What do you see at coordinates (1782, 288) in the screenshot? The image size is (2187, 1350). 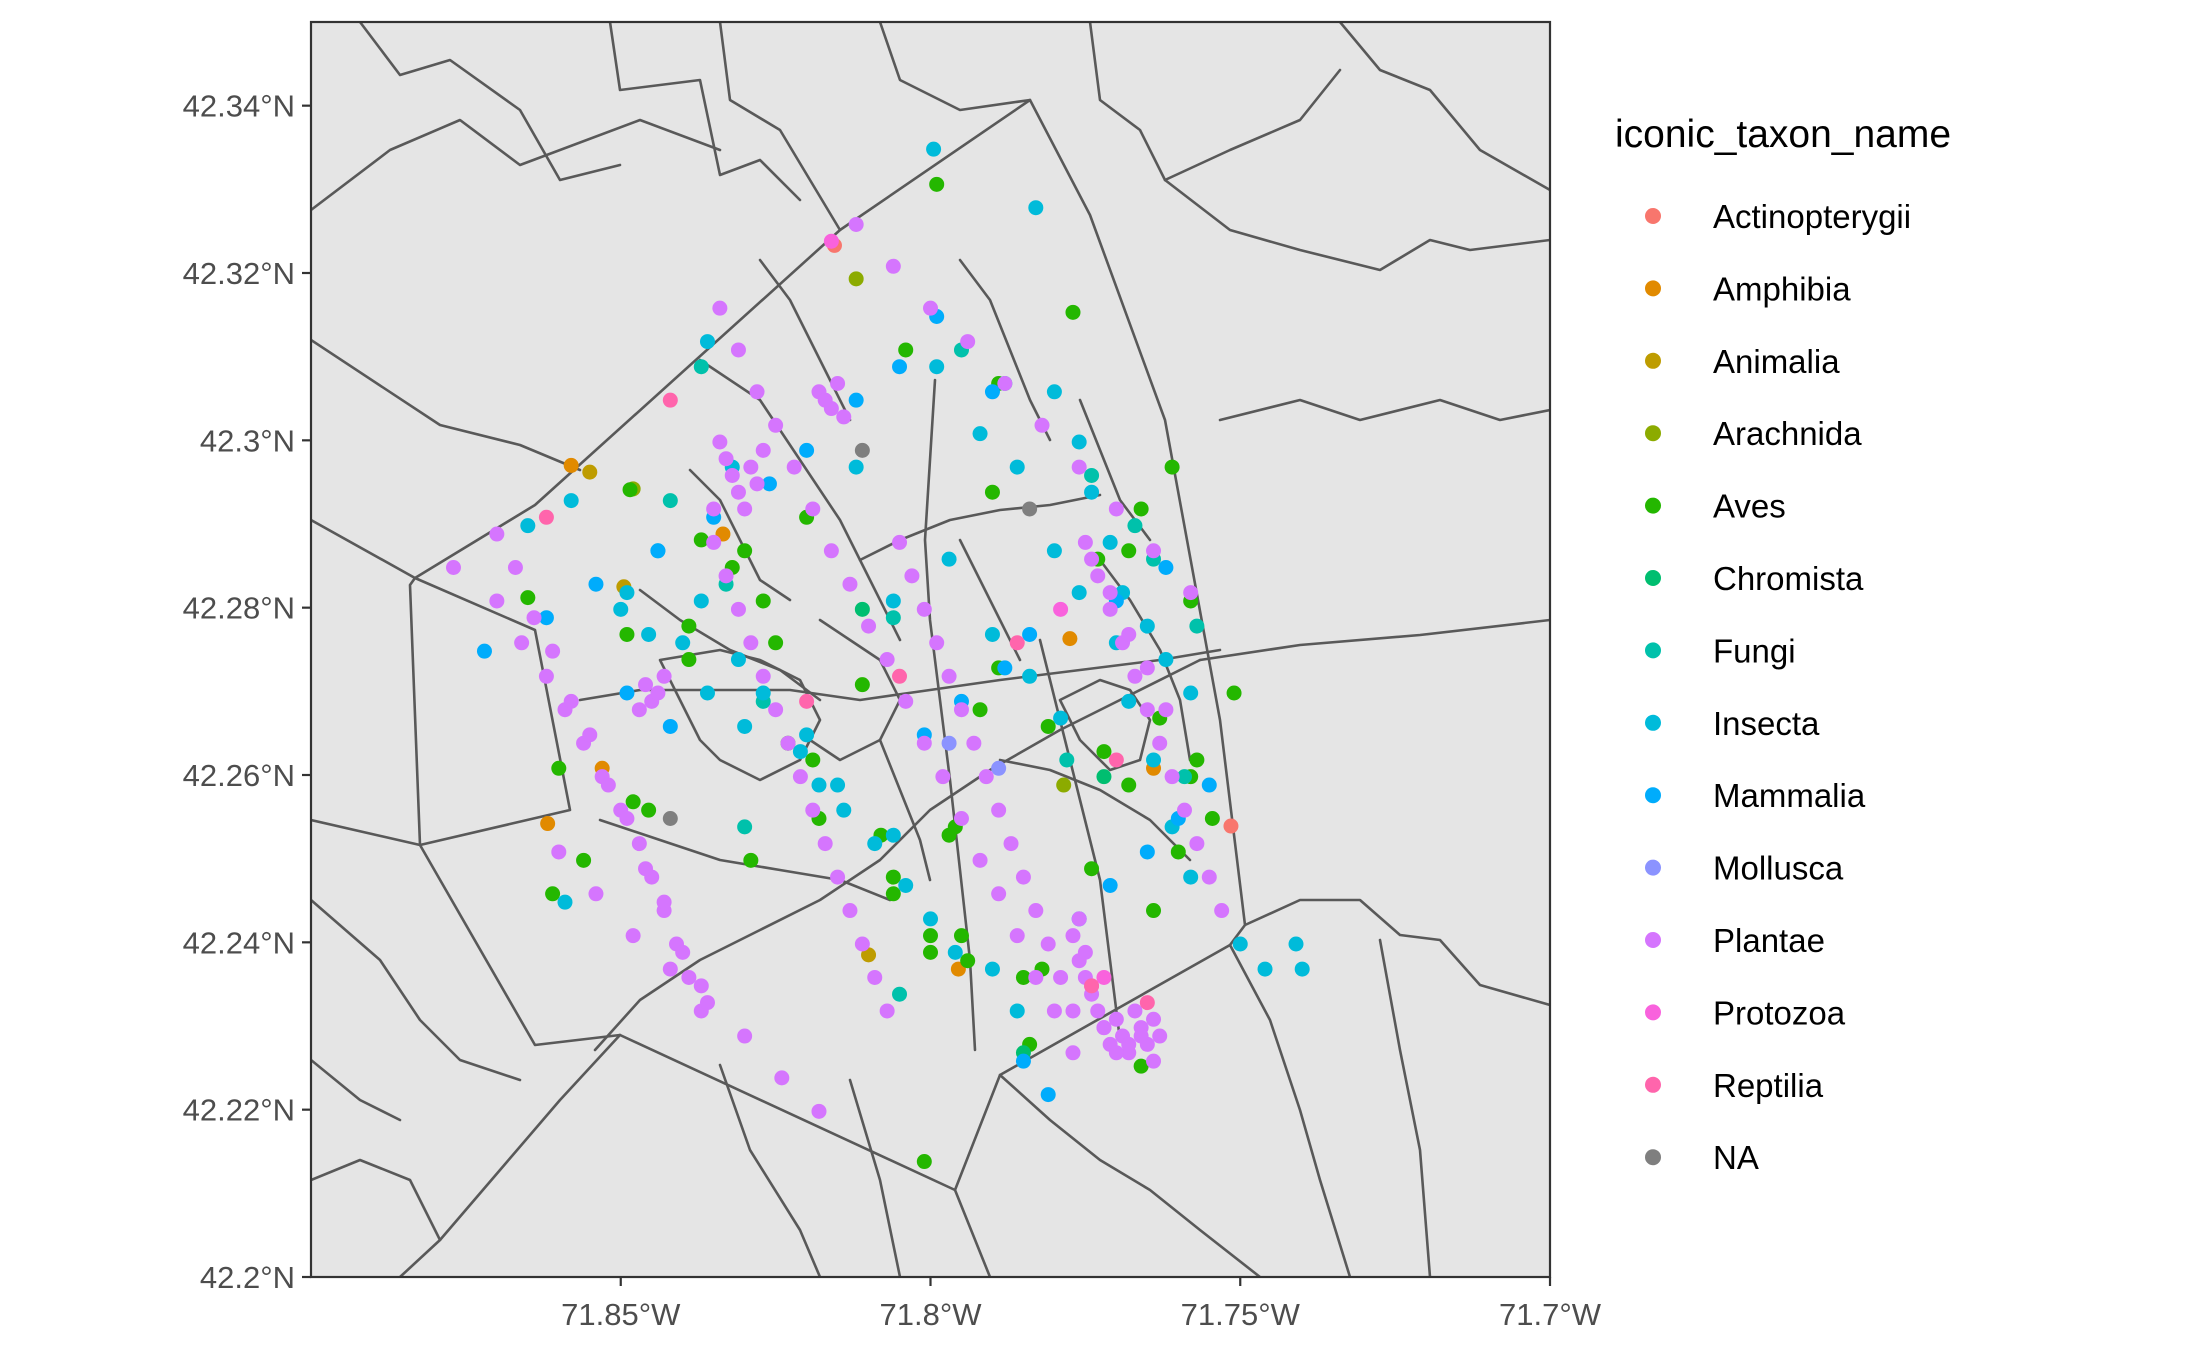 I see `legend-label: Amphibia` at bounding box center [1782, 288].